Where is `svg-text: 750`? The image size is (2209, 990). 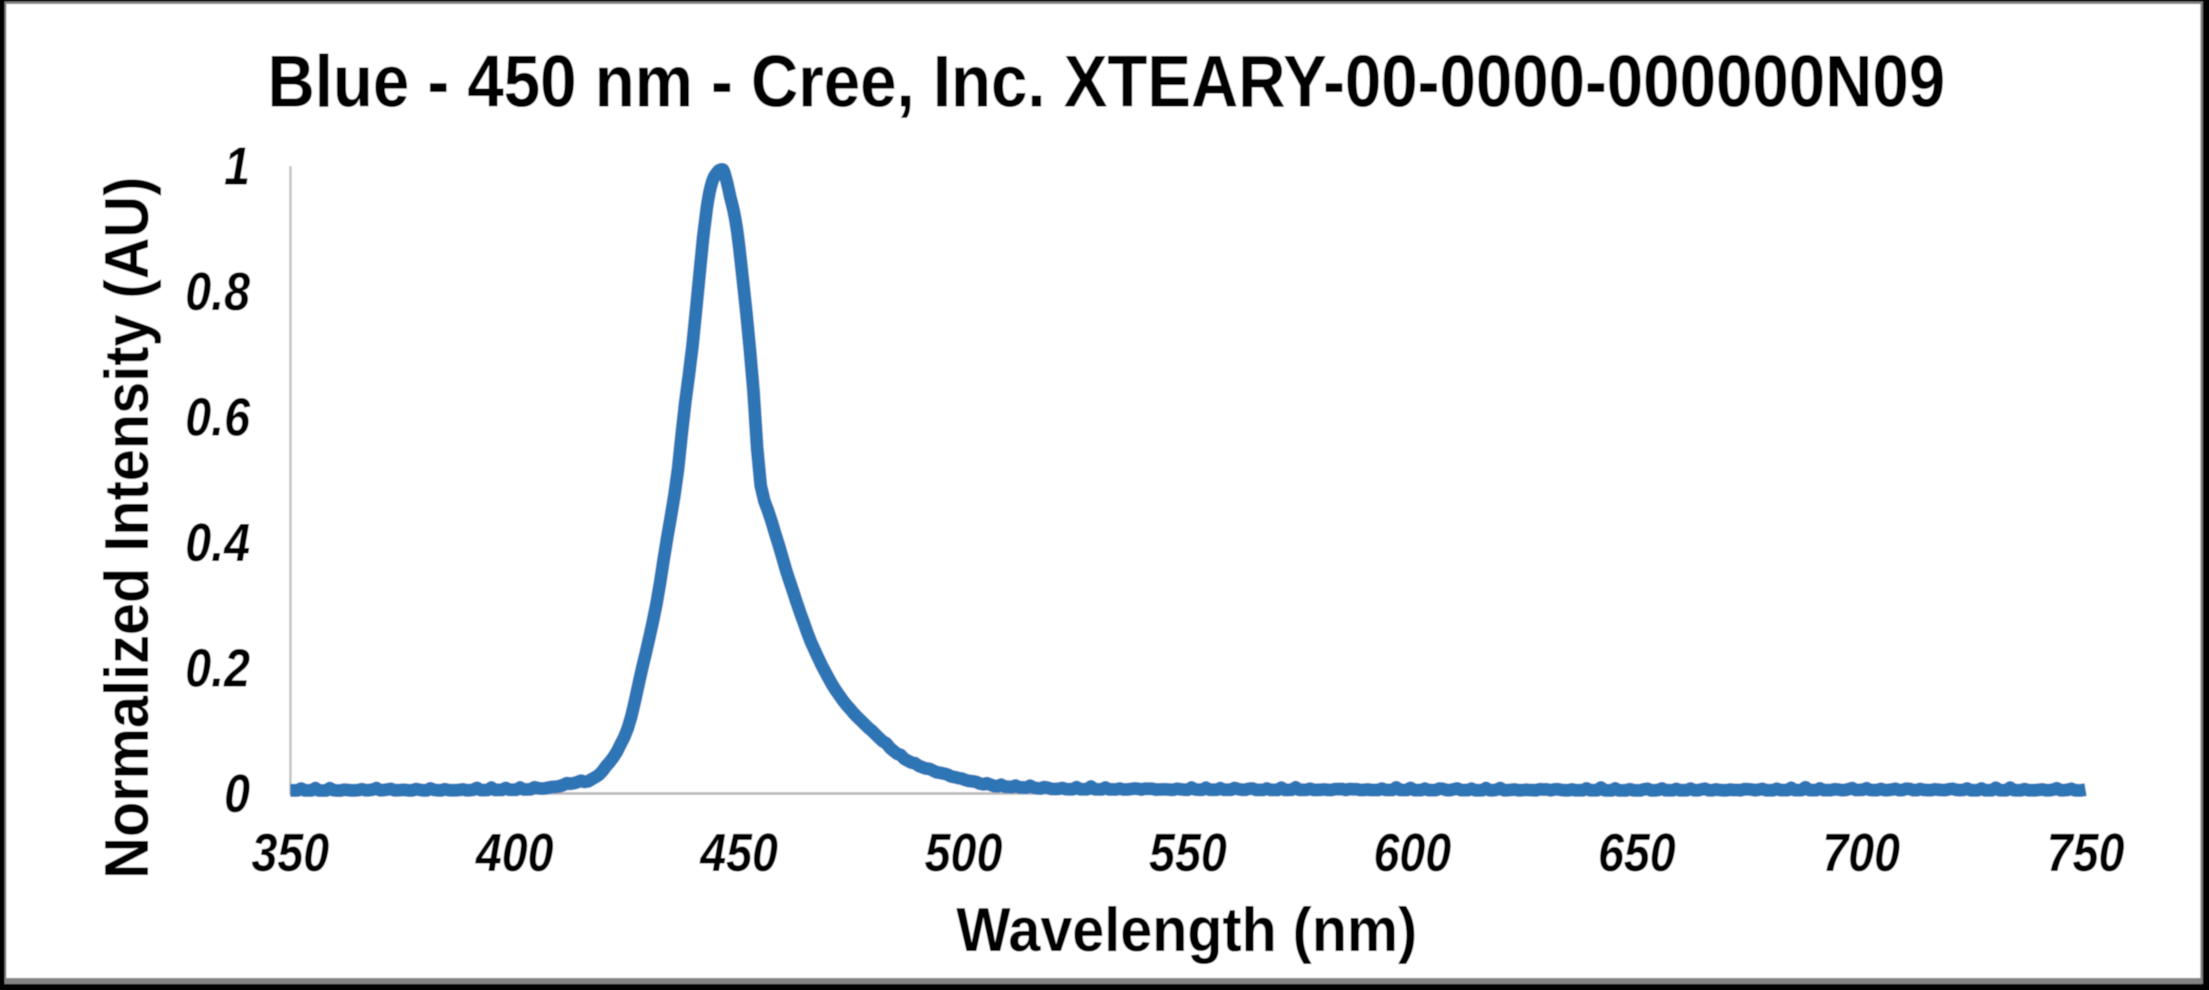 svg-text: 750 is located at coordinates (2086, 852).